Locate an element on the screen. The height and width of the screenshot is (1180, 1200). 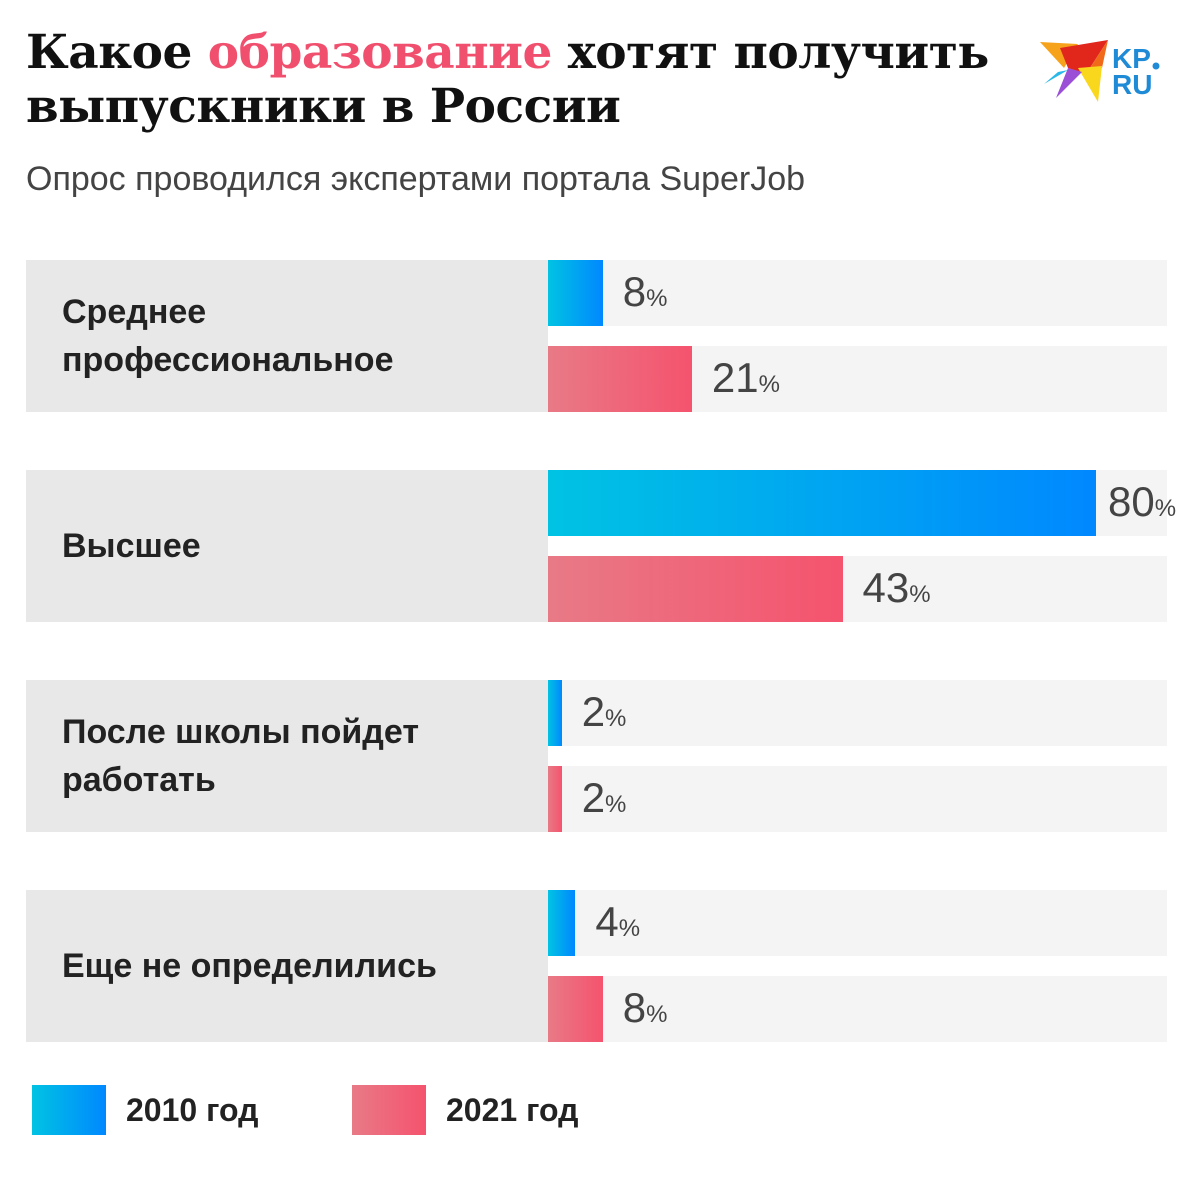
kp-logo: KP RU is located at coordinates (1100, 71).